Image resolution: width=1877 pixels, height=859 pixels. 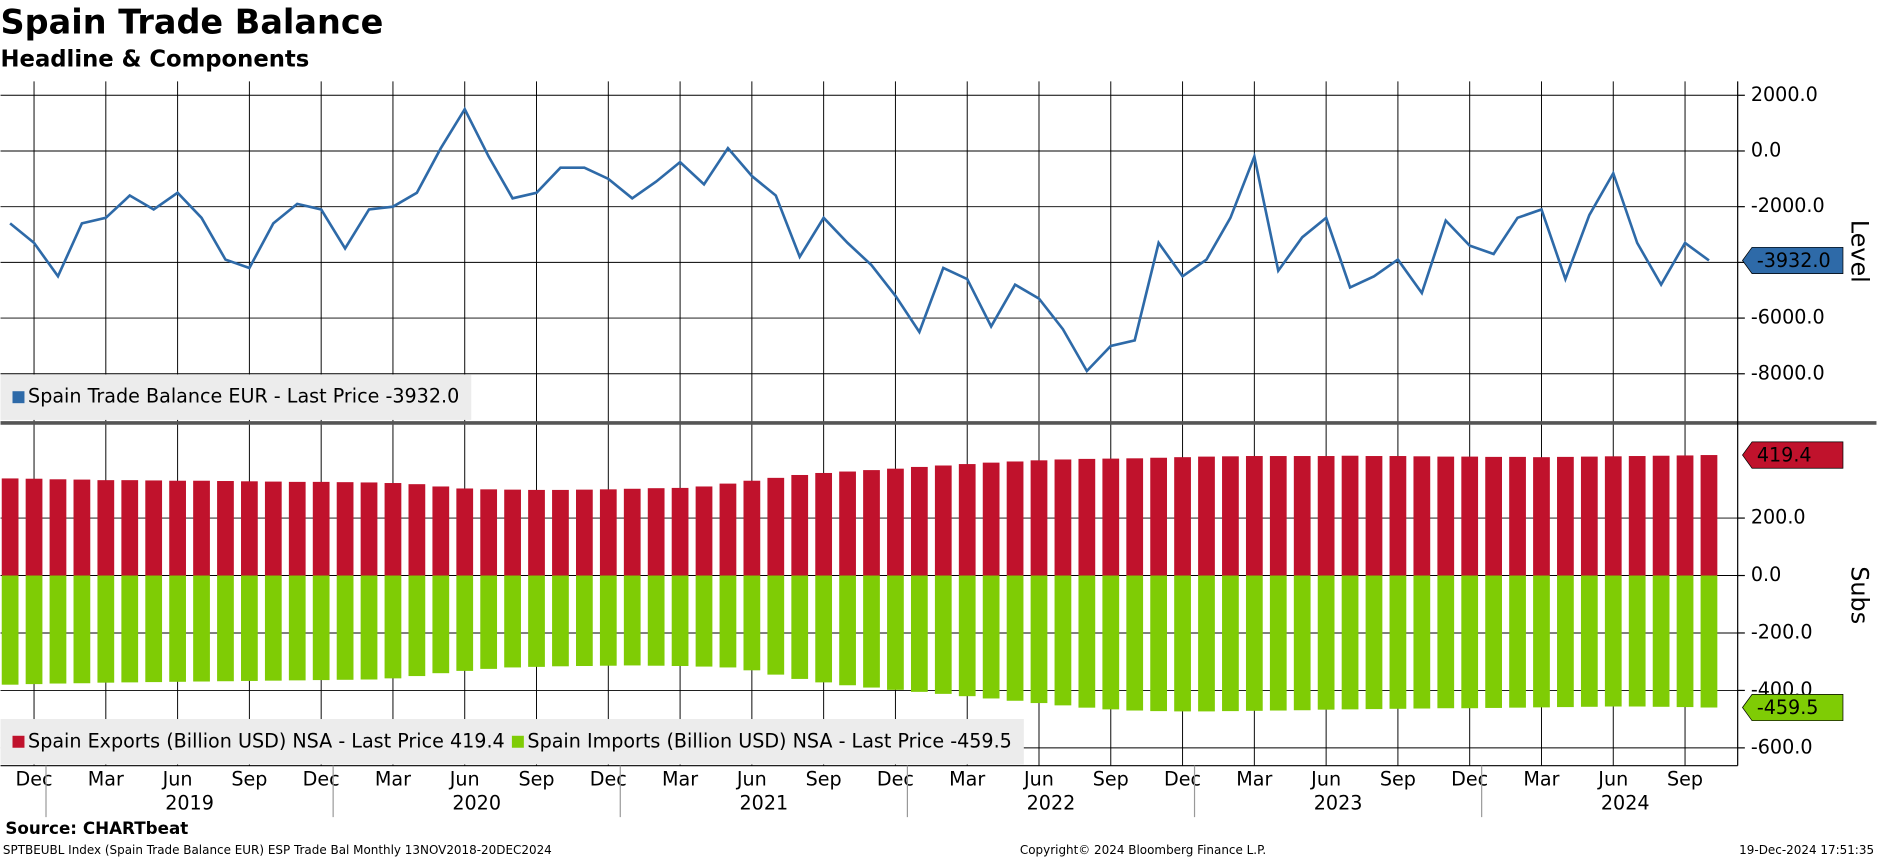 I want to click on last-price-label: 419.4, so click(x=1784, y=455).